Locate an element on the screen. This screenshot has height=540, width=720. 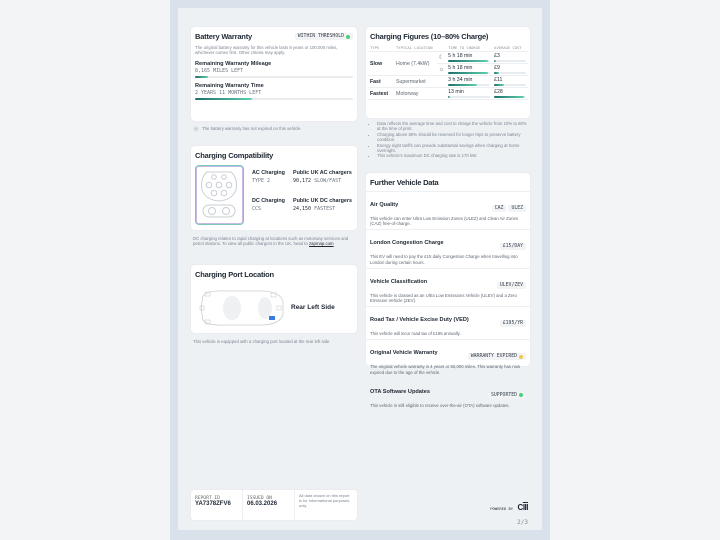
item-badge: £15/DAY is located at coordinates (512, 247).